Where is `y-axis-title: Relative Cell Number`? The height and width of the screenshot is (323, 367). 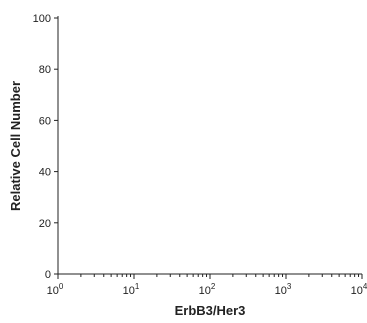
y-axis-title: Relative Cell Number is located at coordinates (15, 146).